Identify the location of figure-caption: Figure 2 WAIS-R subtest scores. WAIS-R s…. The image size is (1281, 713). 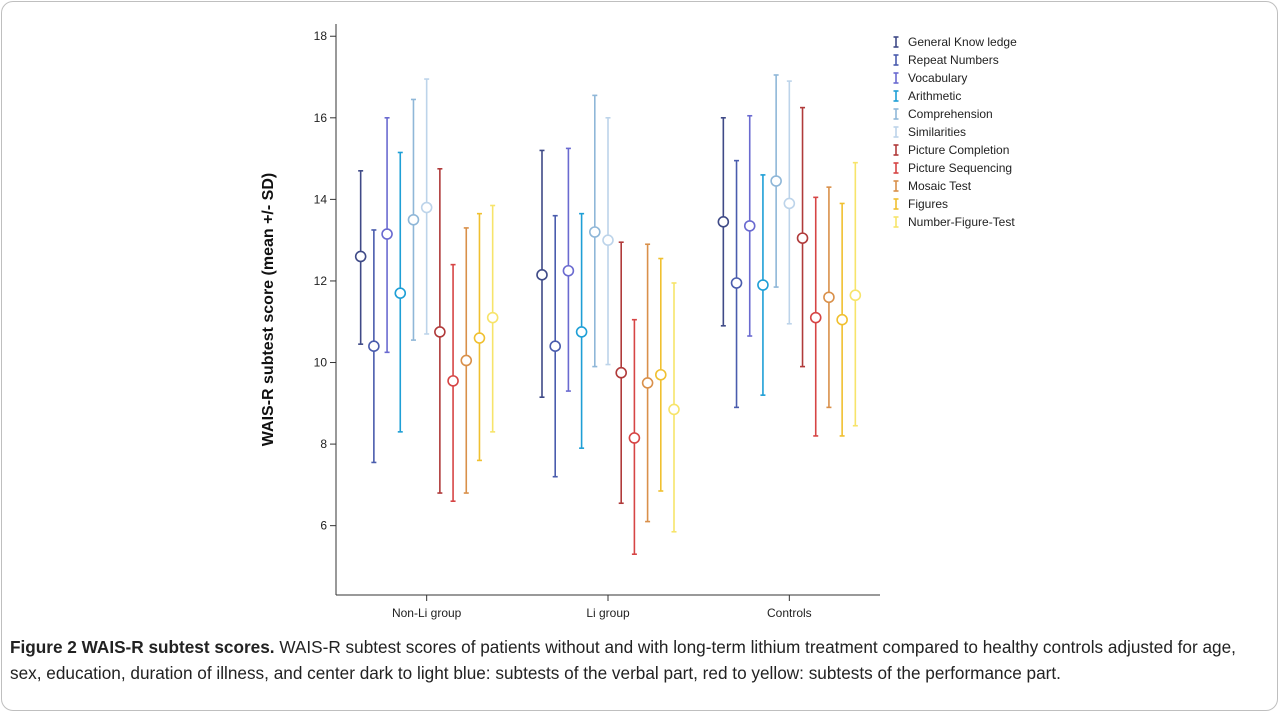
(641, 660).